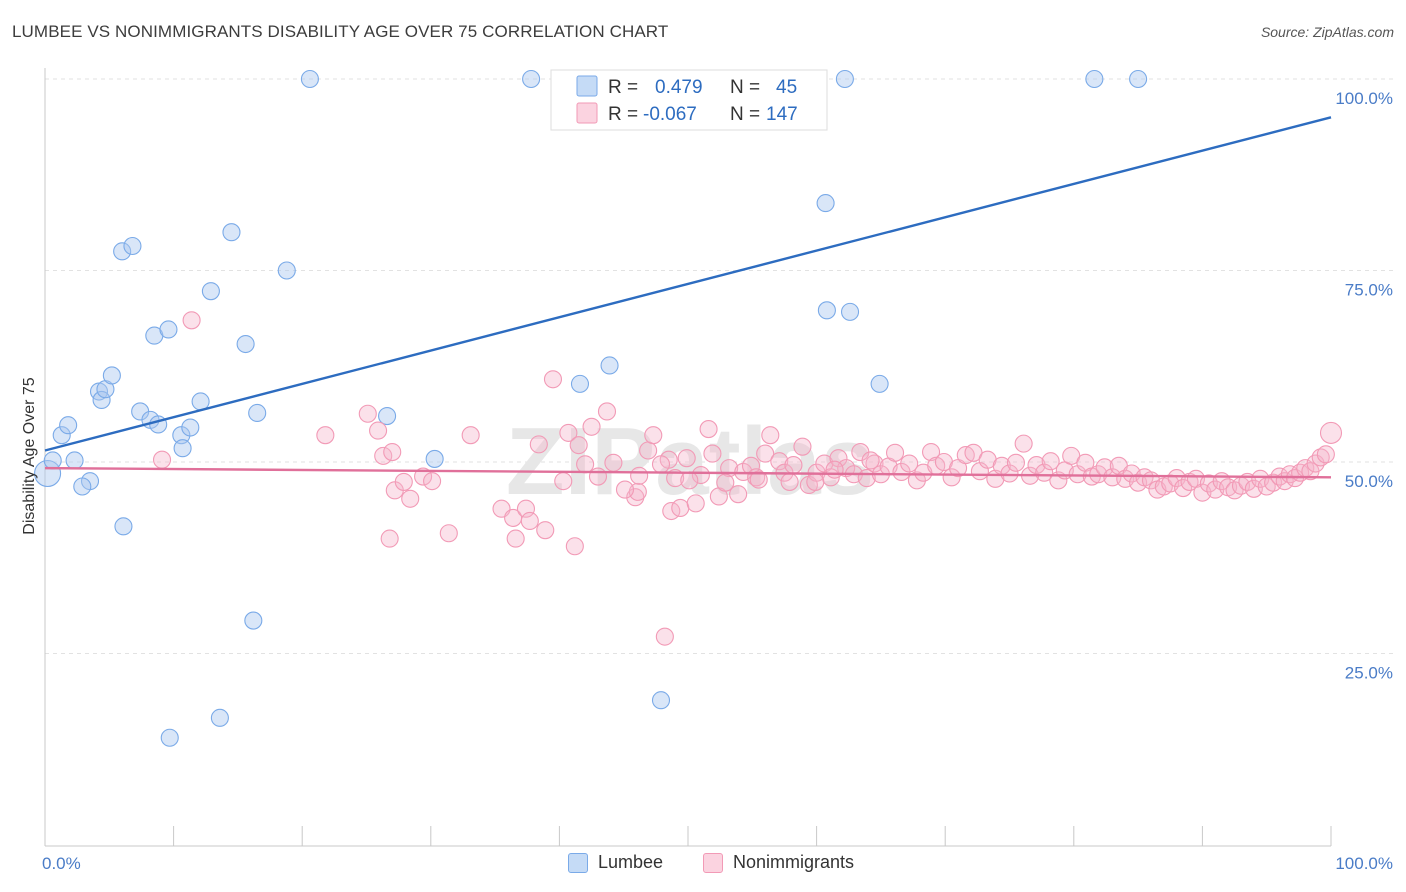 The height and width of the screenshot is (892, 1406). I want to click on lumbee-swatch, so click(587, 86).